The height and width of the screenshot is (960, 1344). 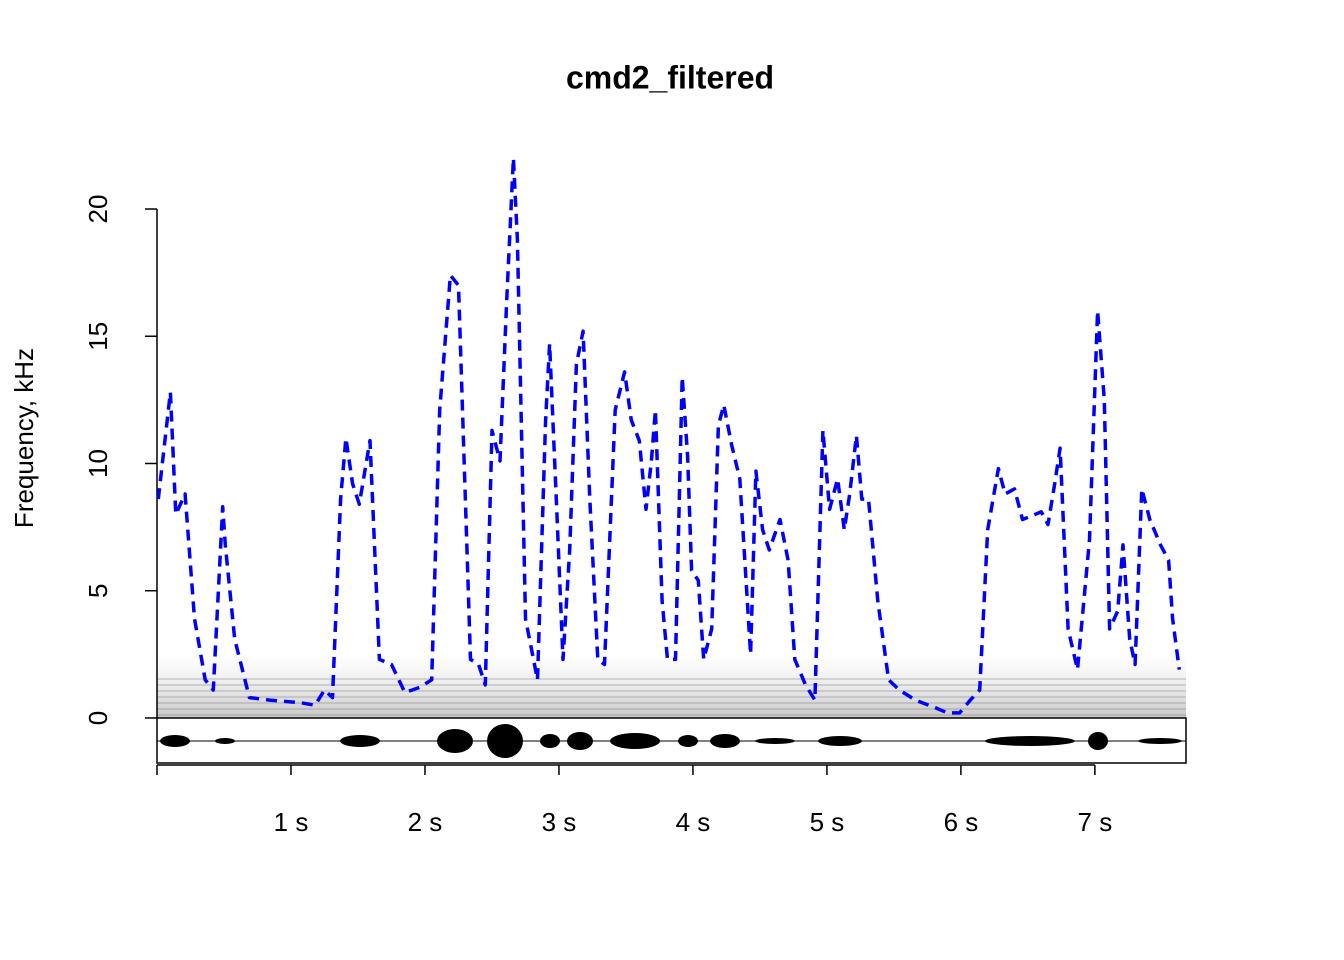 What do you see at coordinates (98, 718) in the screenshot?
I see `y-tick-label: 0` at bounding box center [98, 718].